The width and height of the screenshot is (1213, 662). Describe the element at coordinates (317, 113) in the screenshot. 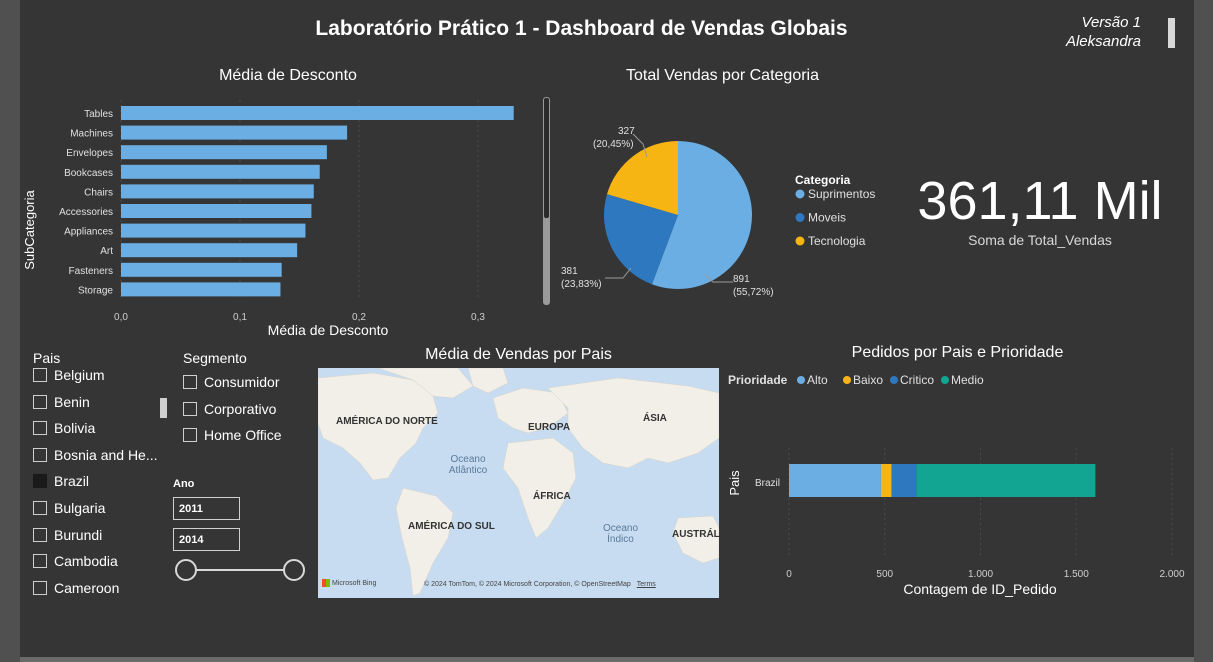

I see `discount-bar-tables` at that location.